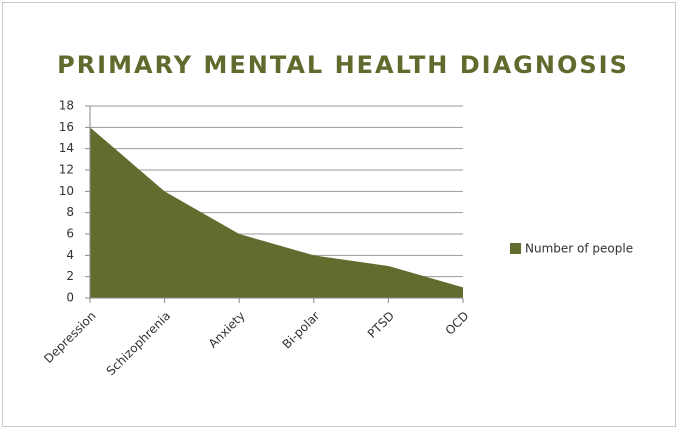 The image size is (678, 435). Describe the element at coordinates (66, 191) in the screenshot. I see `y-tick-label: 10` at that location.